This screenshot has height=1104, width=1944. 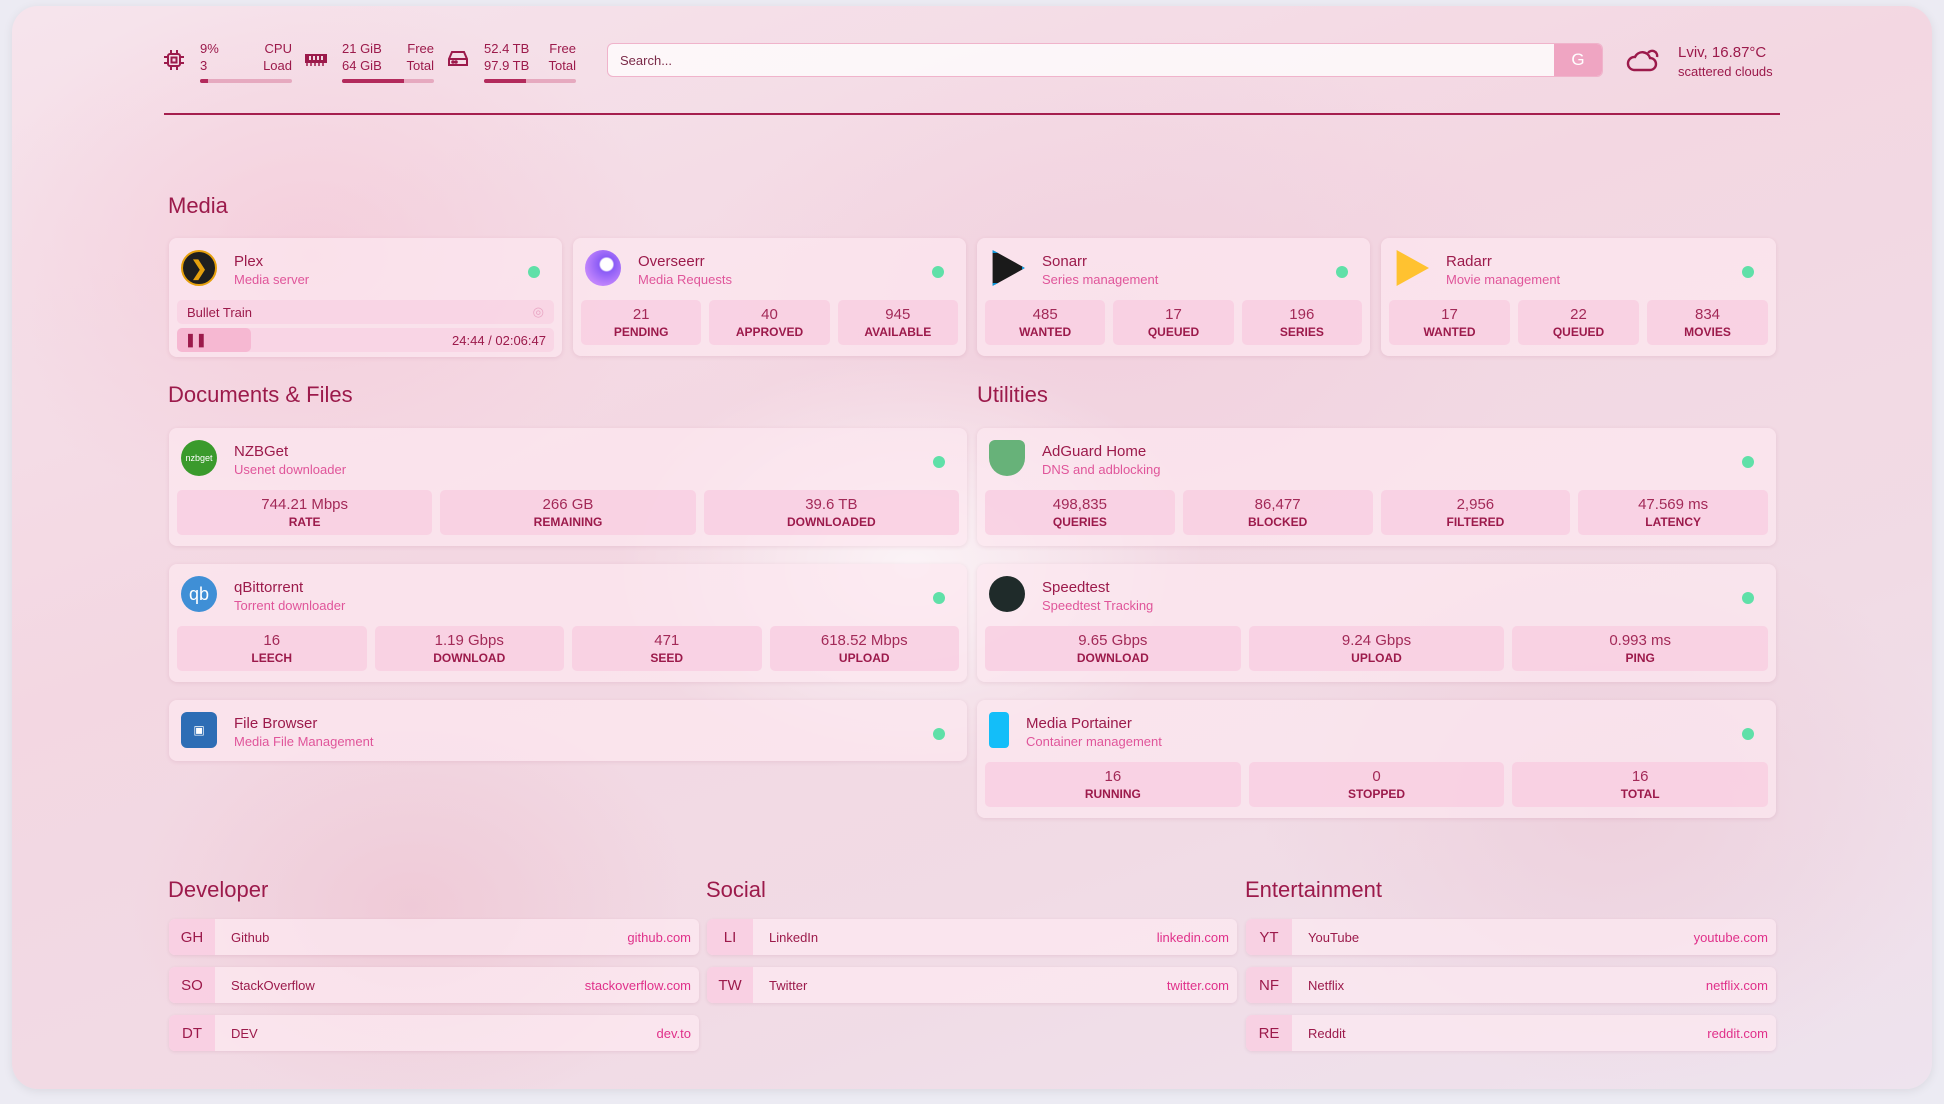 I want to click on pause-icon: ❚❚, so click(x=196, y=339).